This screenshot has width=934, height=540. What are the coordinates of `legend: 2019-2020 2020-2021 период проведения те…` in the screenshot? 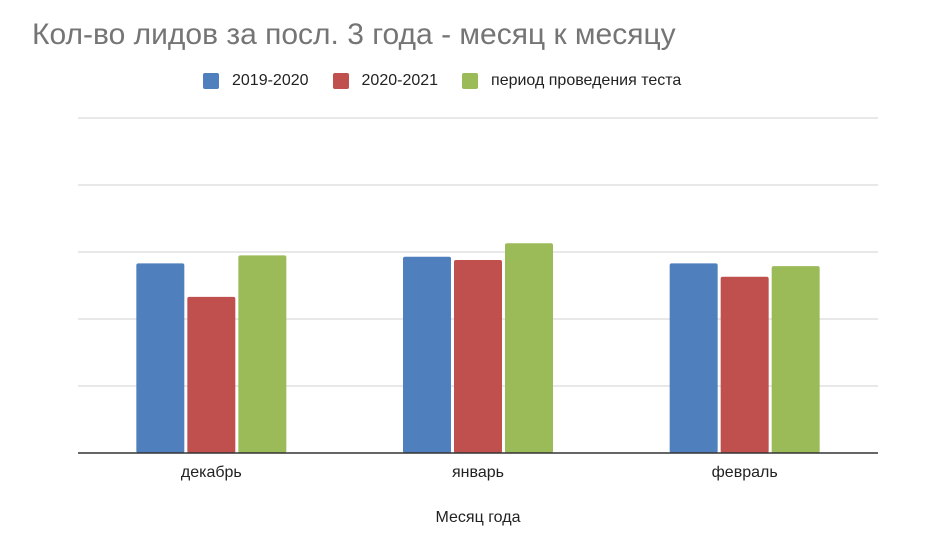 It's located at (454, 81).